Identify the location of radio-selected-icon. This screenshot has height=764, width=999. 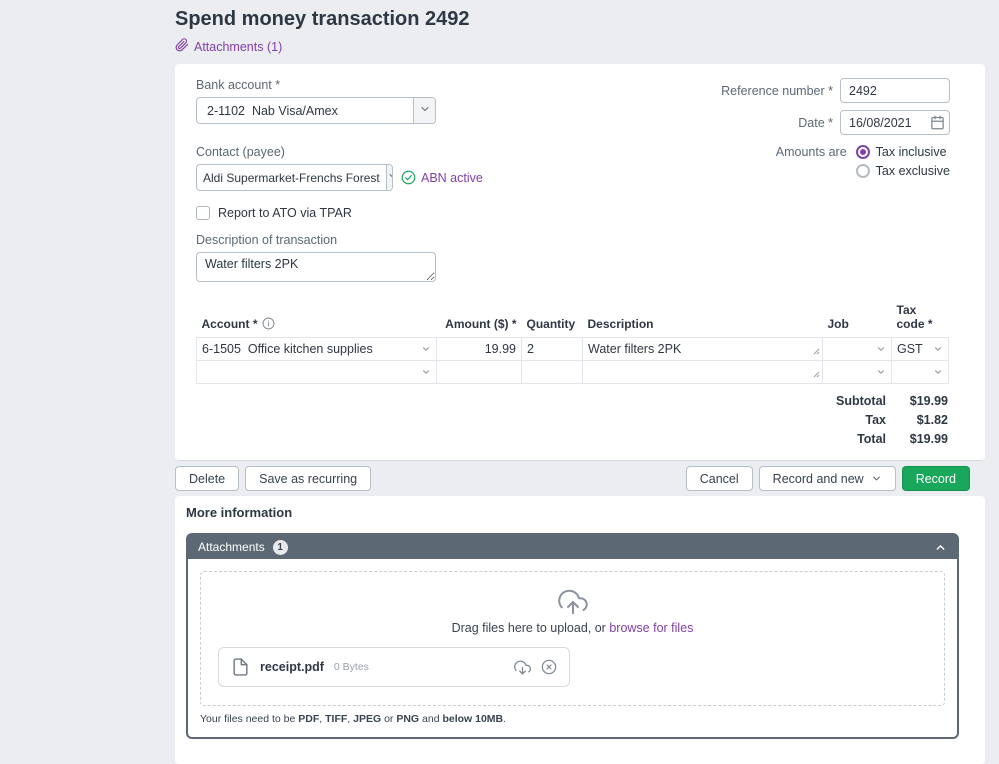
(862, 152).